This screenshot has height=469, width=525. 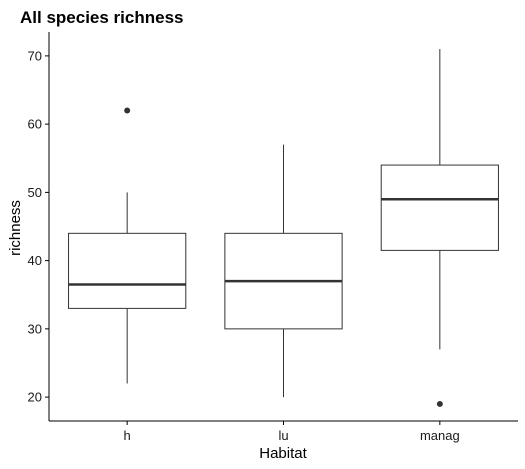 I want to click on x-axis-title: Habitat, so click(x=283, y=453).